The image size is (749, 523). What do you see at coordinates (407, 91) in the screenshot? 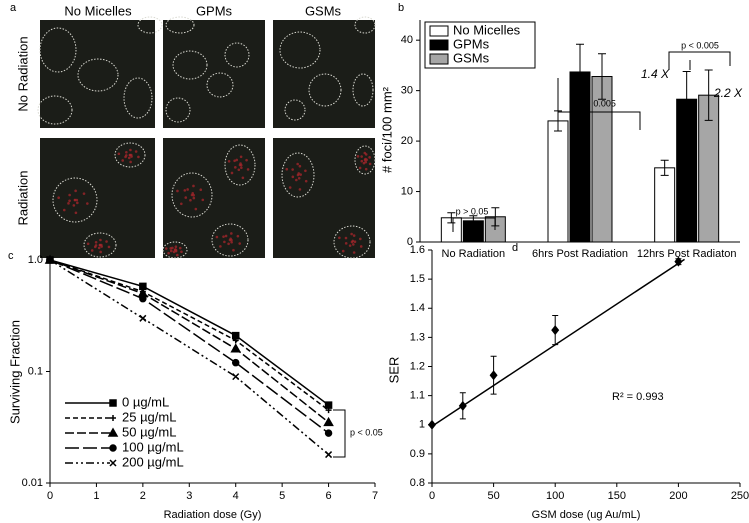
I see `y-tick-label: 30` at bounding box center [407, 91].